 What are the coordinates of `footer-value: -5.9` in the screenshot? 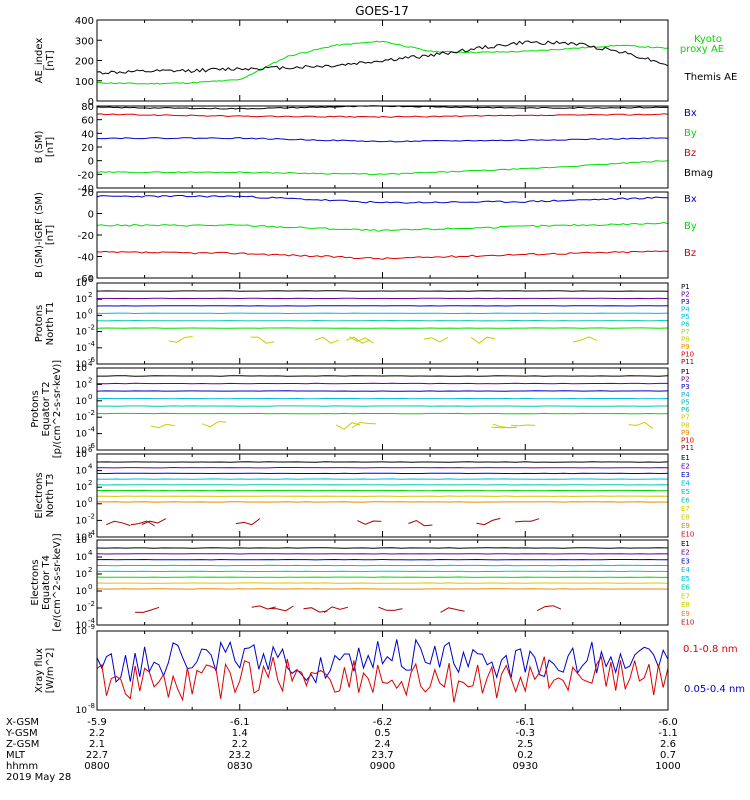 It's located at (97, 722).